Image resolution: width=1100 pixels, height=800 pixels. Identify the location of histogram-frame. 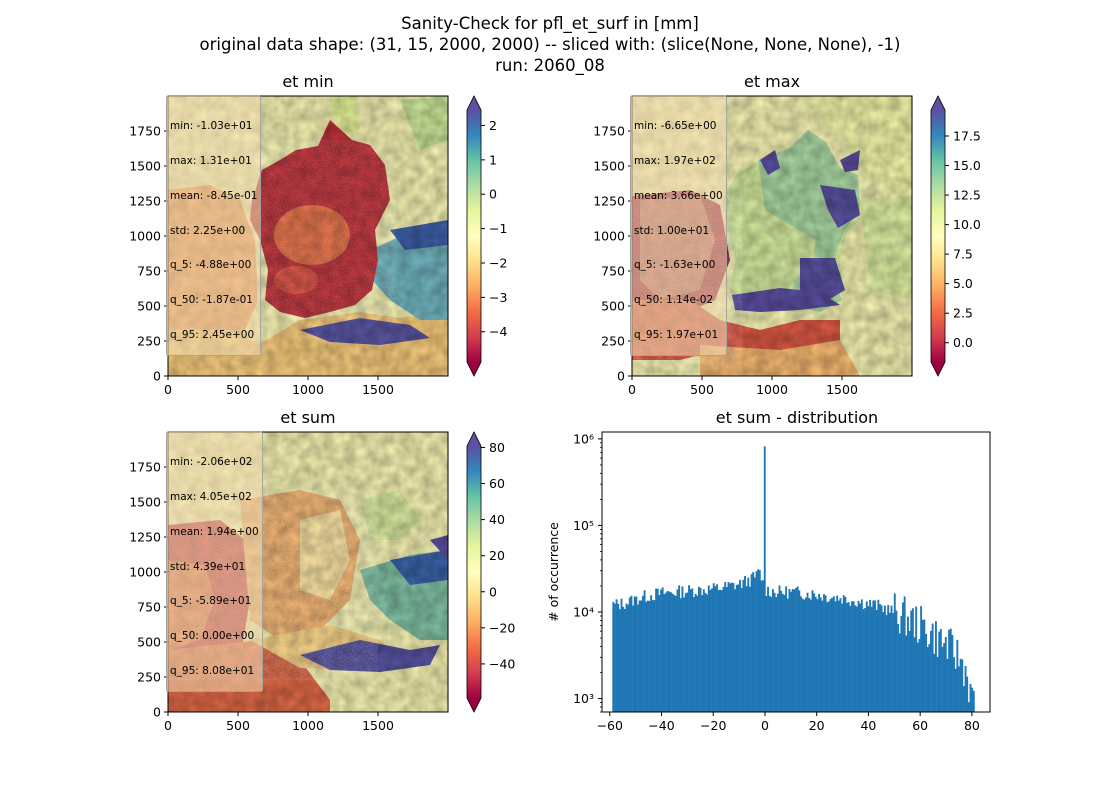
(796, 572).